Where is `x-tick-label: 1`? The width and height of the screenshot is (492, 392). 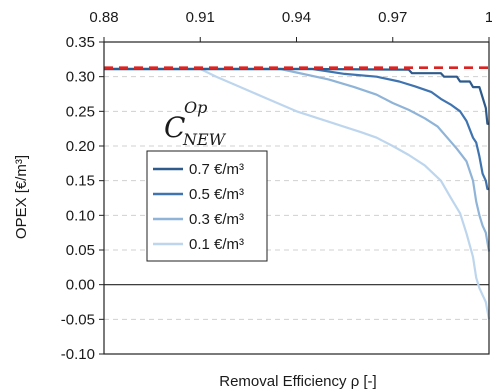
x-tick-label: 1 is located at coordinates (488, 17).